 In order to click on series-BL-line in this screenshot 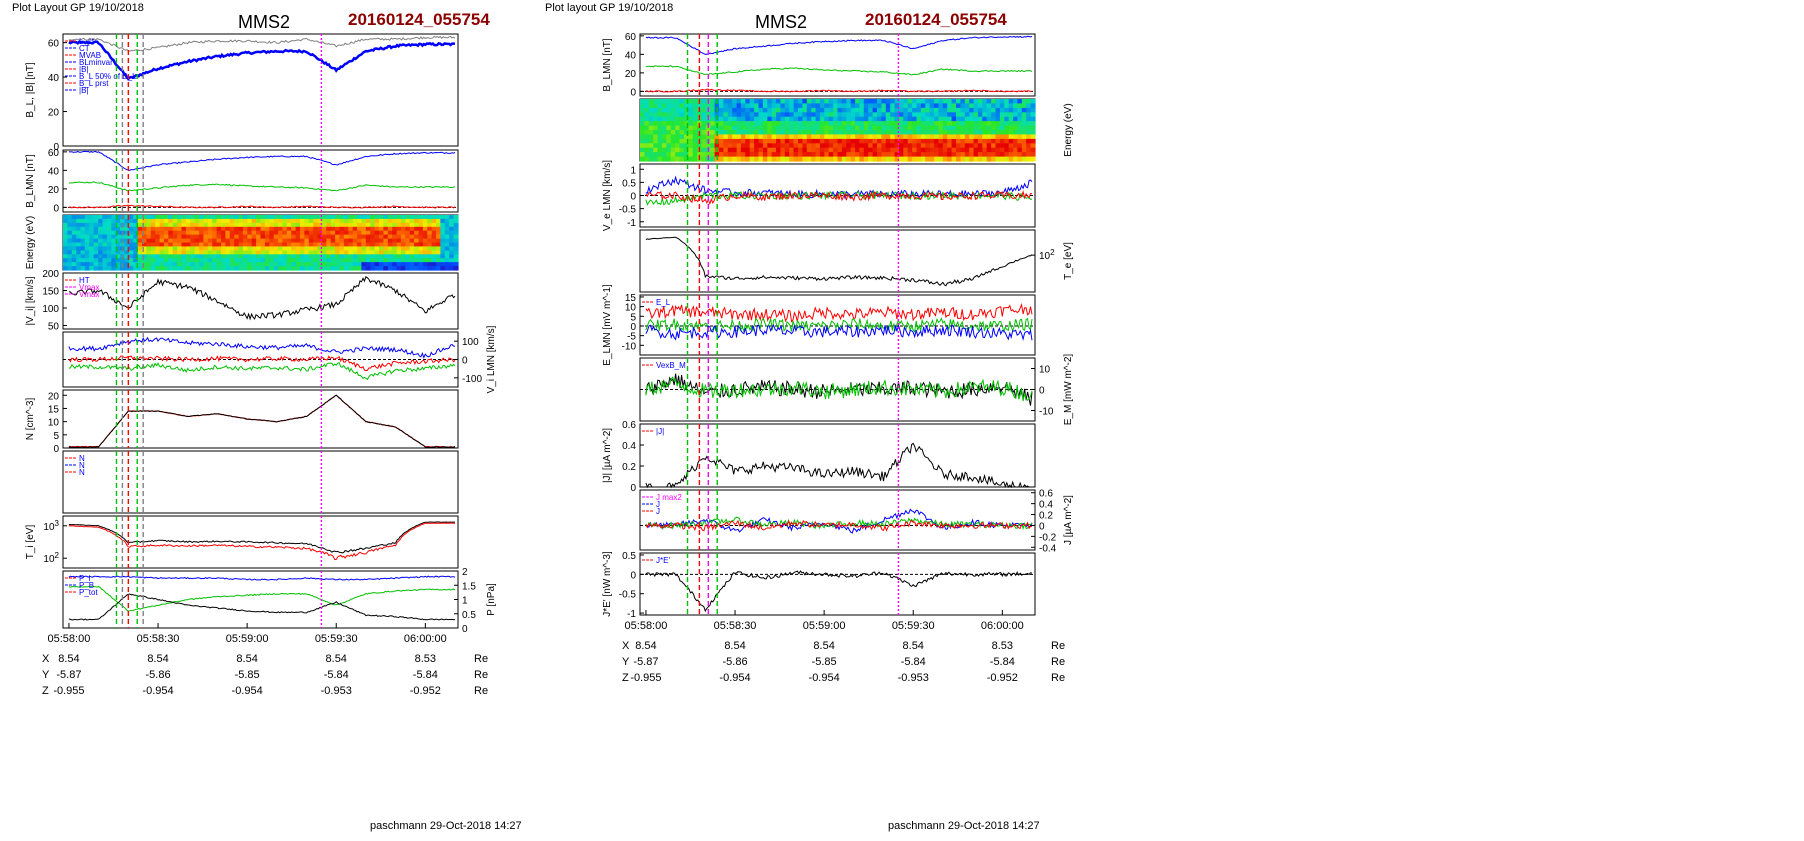, I will do `click(262, 60)`.